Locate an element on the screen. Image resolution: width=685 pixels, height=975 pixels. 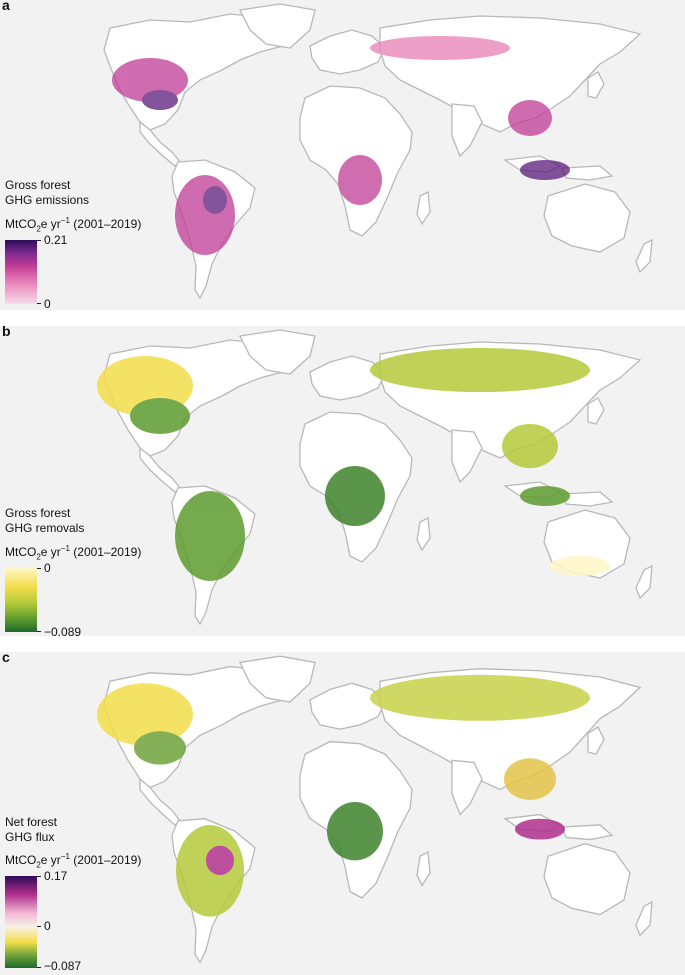
scale-min-label: 0 is located at coordinates (47, 304).